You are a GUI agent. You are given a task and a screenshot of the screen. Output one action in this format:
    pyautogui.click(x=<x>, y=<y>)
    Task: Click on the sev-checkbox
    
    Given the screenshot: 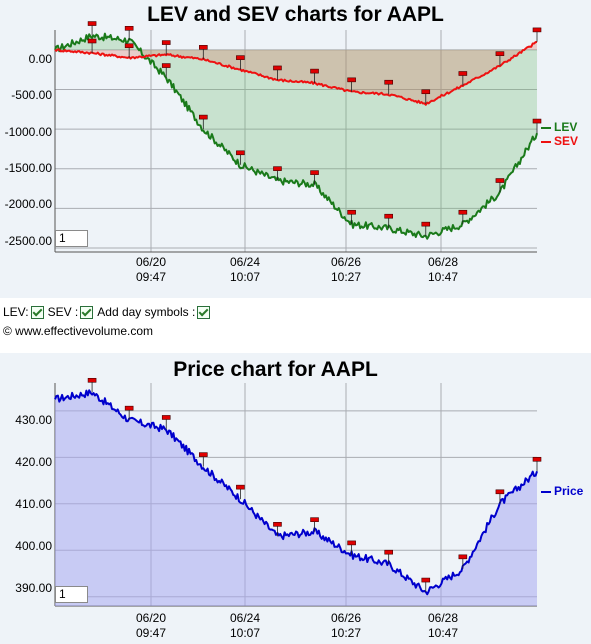 What is the action you would take?
    pyautogui.click(x=87, y=312)
    